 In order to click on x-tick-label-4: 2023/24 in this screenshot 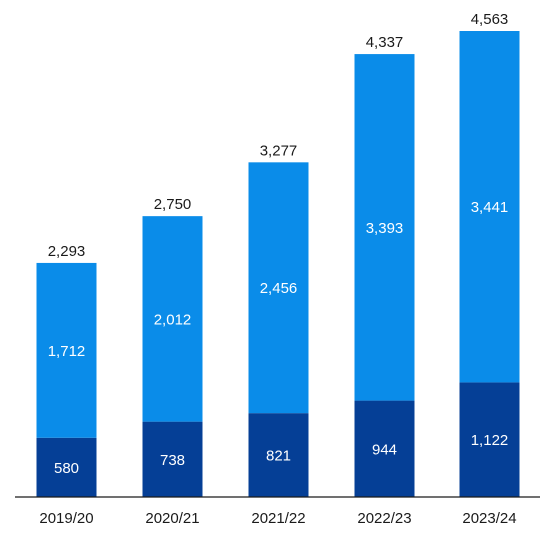, I will do `click(489, 518)`.